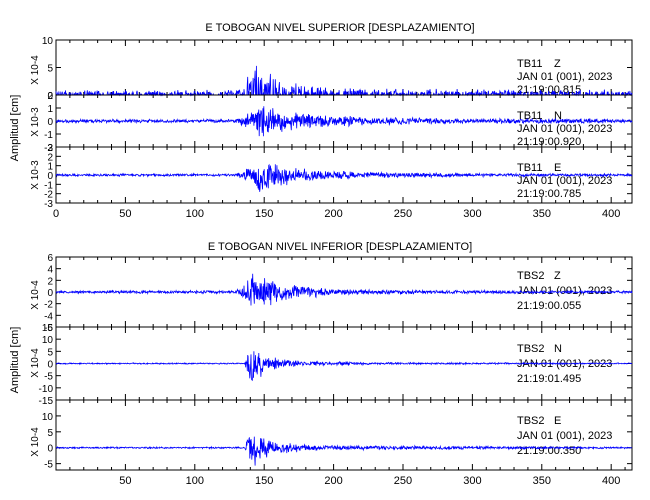 This screenshot has width=650, height=500. Describe the element at coordinates (549, 379) in the screenshot. I see `time-label: 21:19:01.495` at that location.